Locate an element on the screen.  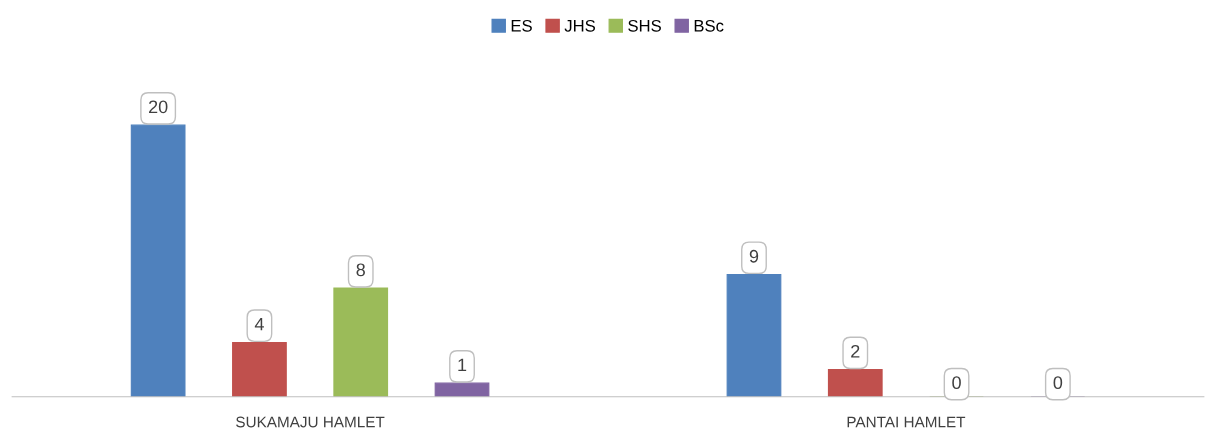
legend-label: BSc is located at coordinates (709, 25).